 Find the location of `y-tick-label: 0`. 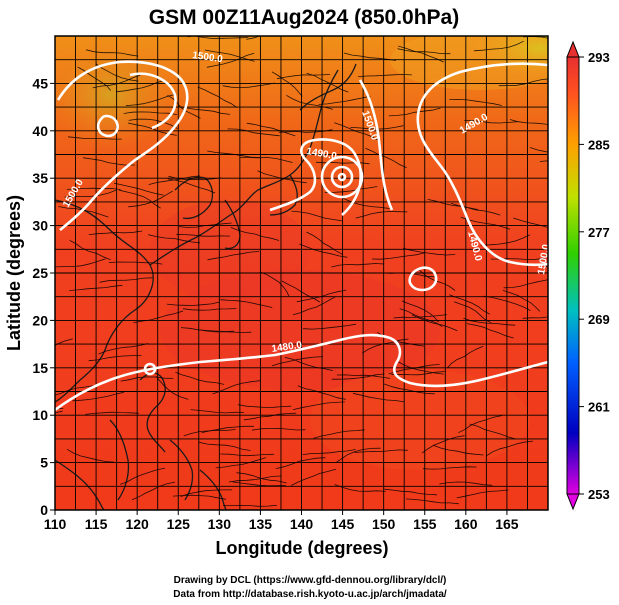

y-tick-label: 0 is located at coordinates (44, 510).